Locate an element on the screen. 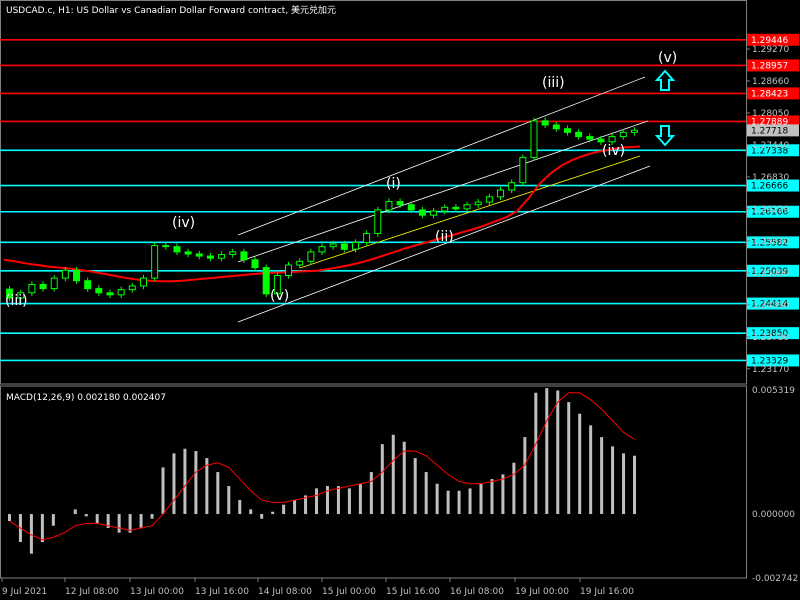 The image size is (800, 600). level-tag-label: 1.25039 is located at coordinates (769, 272).